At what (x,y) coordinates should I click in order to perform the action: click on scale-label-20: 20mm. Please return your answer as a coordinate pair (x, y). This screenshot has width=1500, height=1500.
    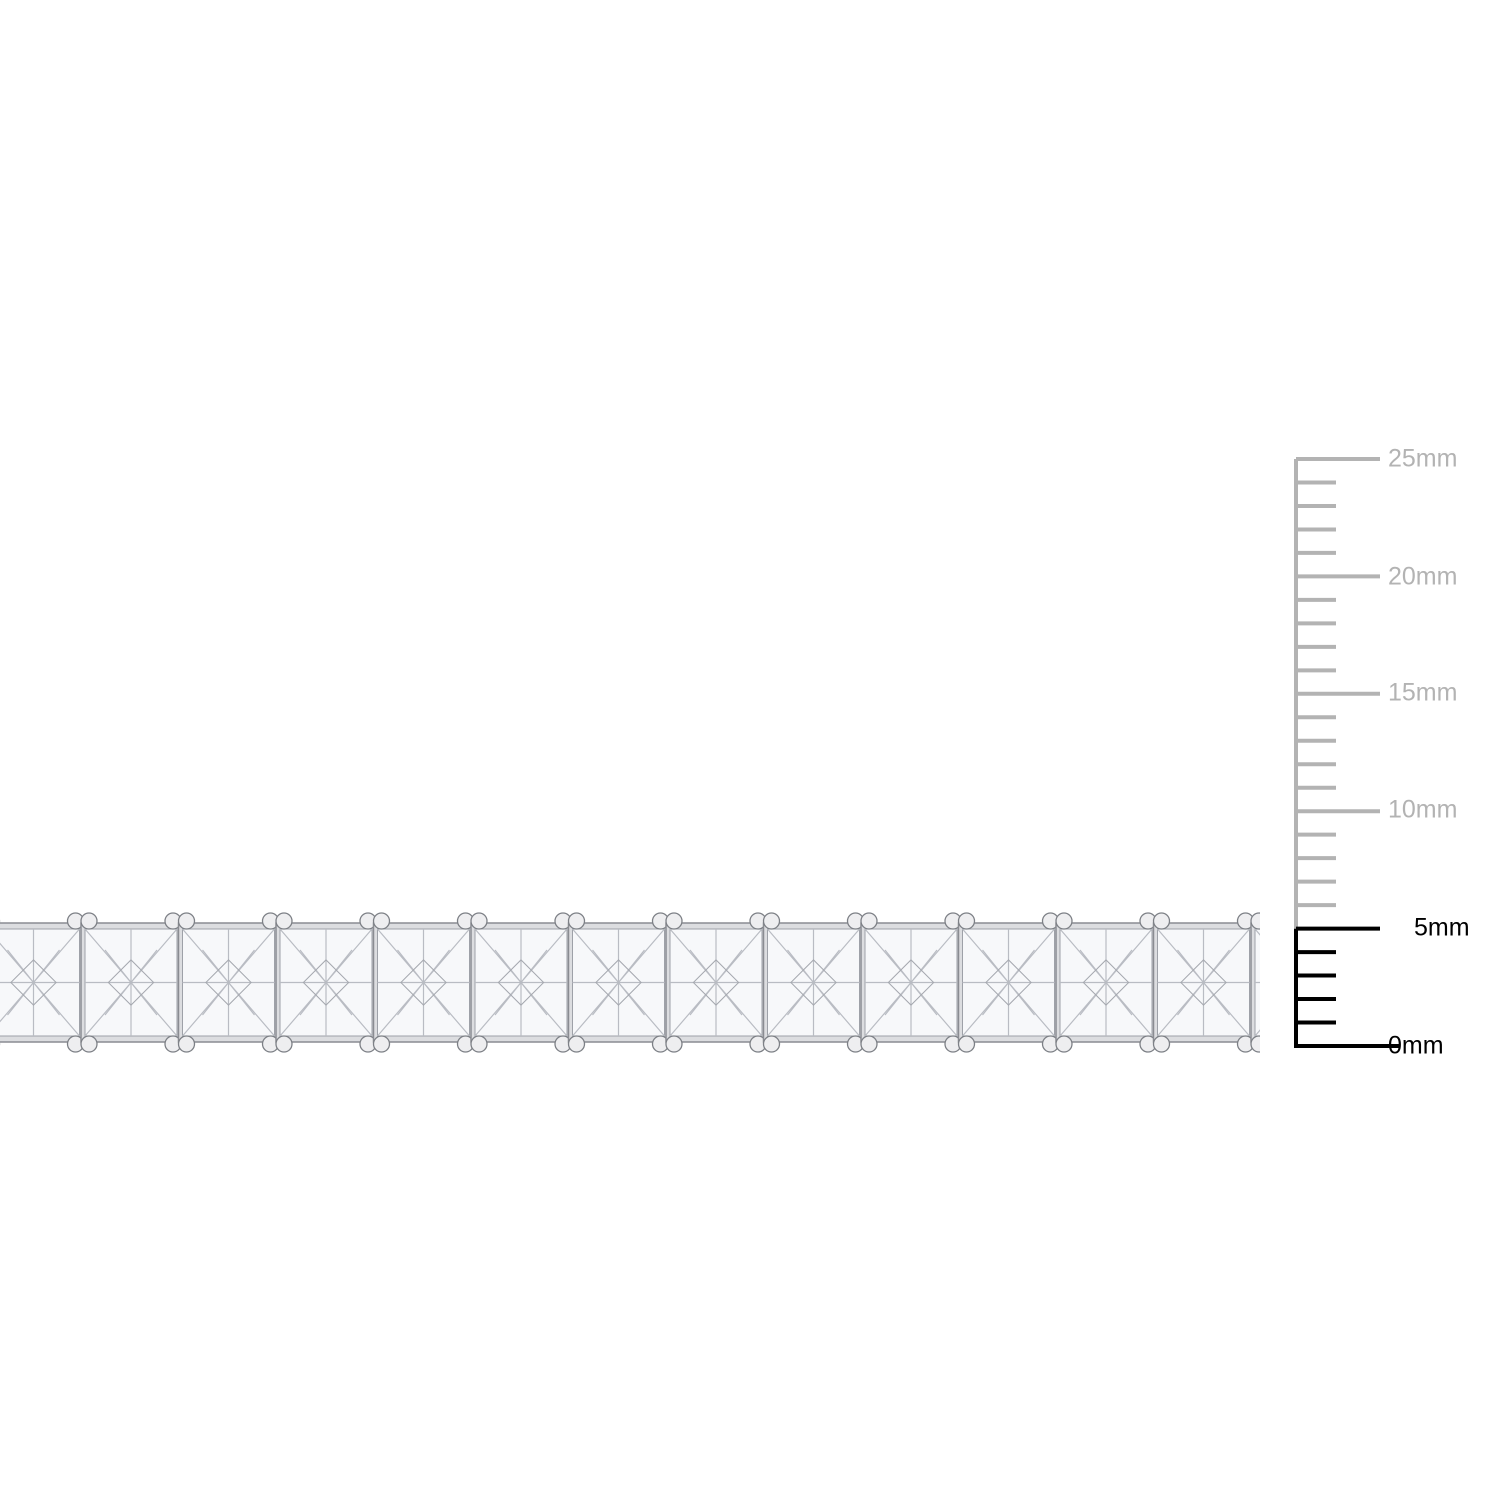
    Looking at the image, I should click on (1423, 576).